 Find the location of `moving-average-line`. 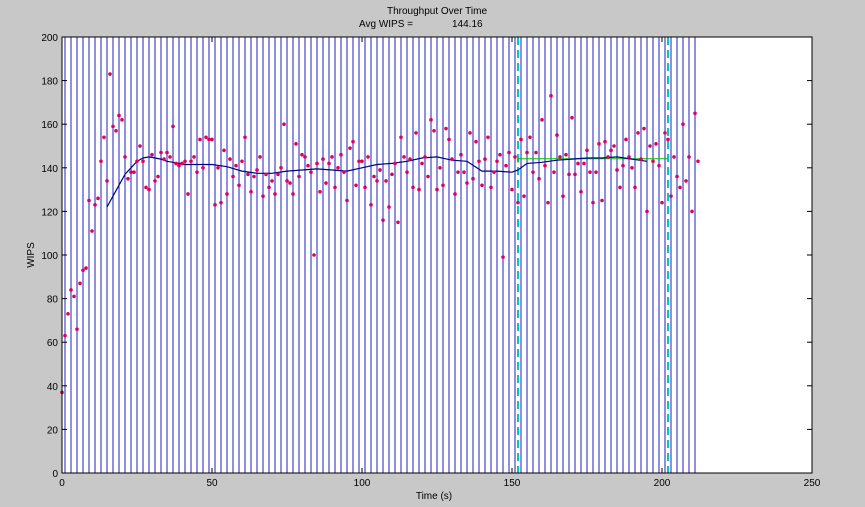

moving-average-line is located at coordinates (377, 182).